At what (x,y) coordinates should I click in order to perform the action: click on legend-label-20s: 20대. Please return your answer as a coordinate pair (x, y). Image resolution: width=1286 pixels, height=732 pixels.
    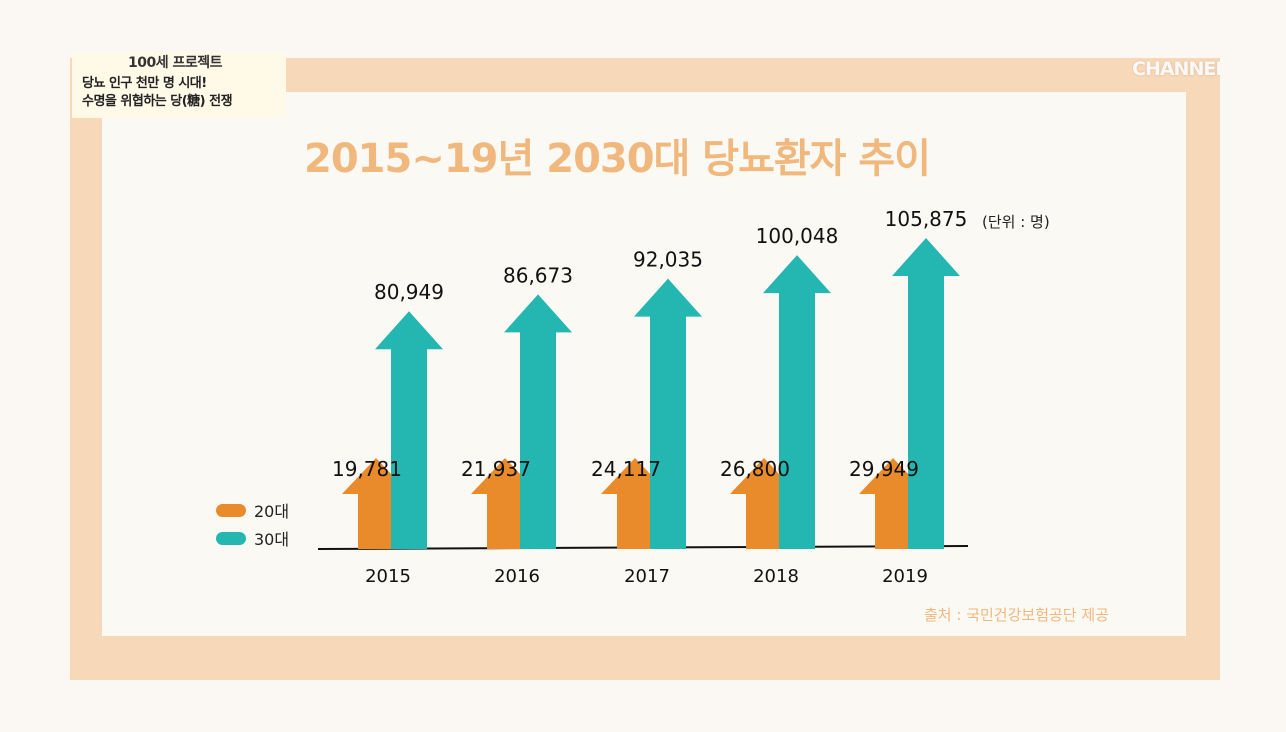
    Looking at the image, I should click on (272, 511).